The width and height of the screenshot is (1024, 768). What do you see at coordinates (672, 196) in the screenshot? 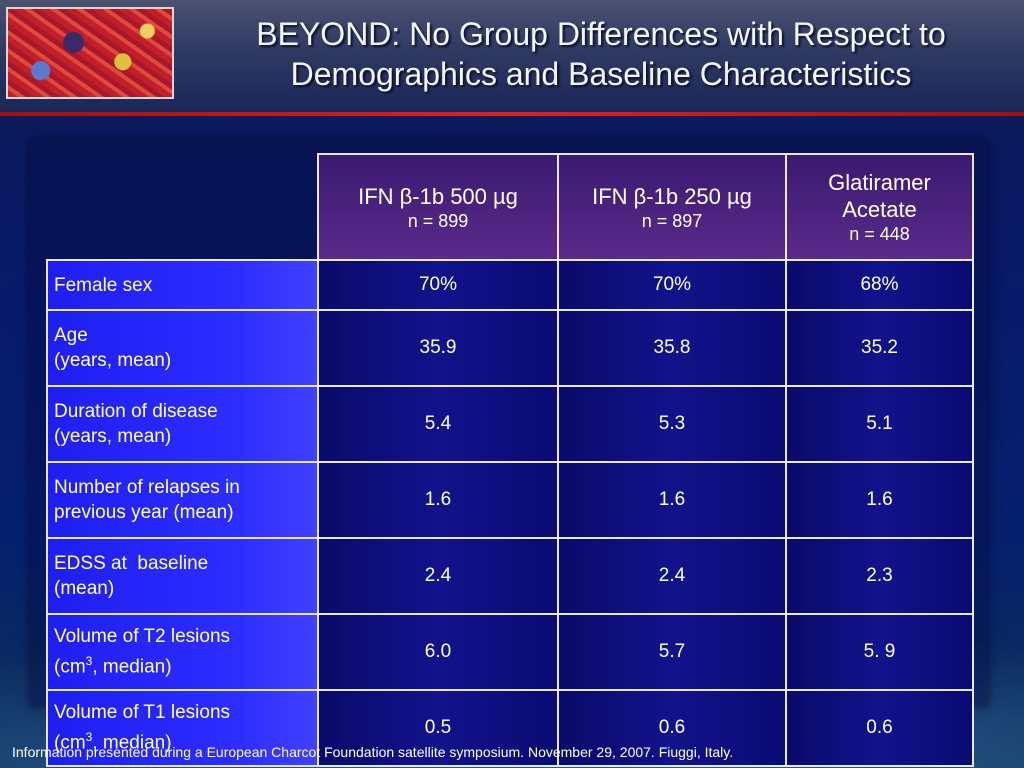
I see `column-name: IFN β-1b 250 µg` at bounding box center [672, 196].